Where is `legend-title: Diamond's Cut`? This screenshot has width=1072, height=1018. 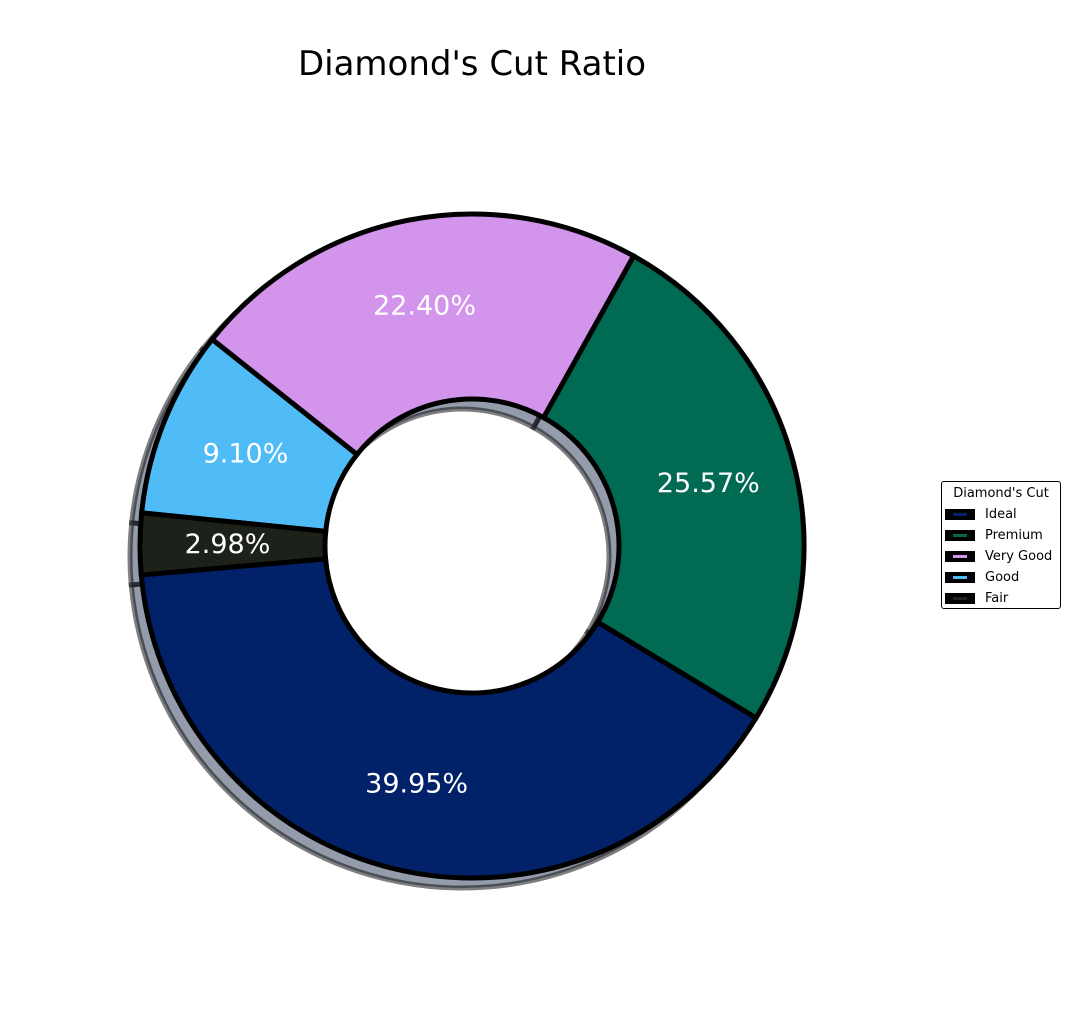 legend-title: Diamond's Cut is located at coordinates (1001, 493).